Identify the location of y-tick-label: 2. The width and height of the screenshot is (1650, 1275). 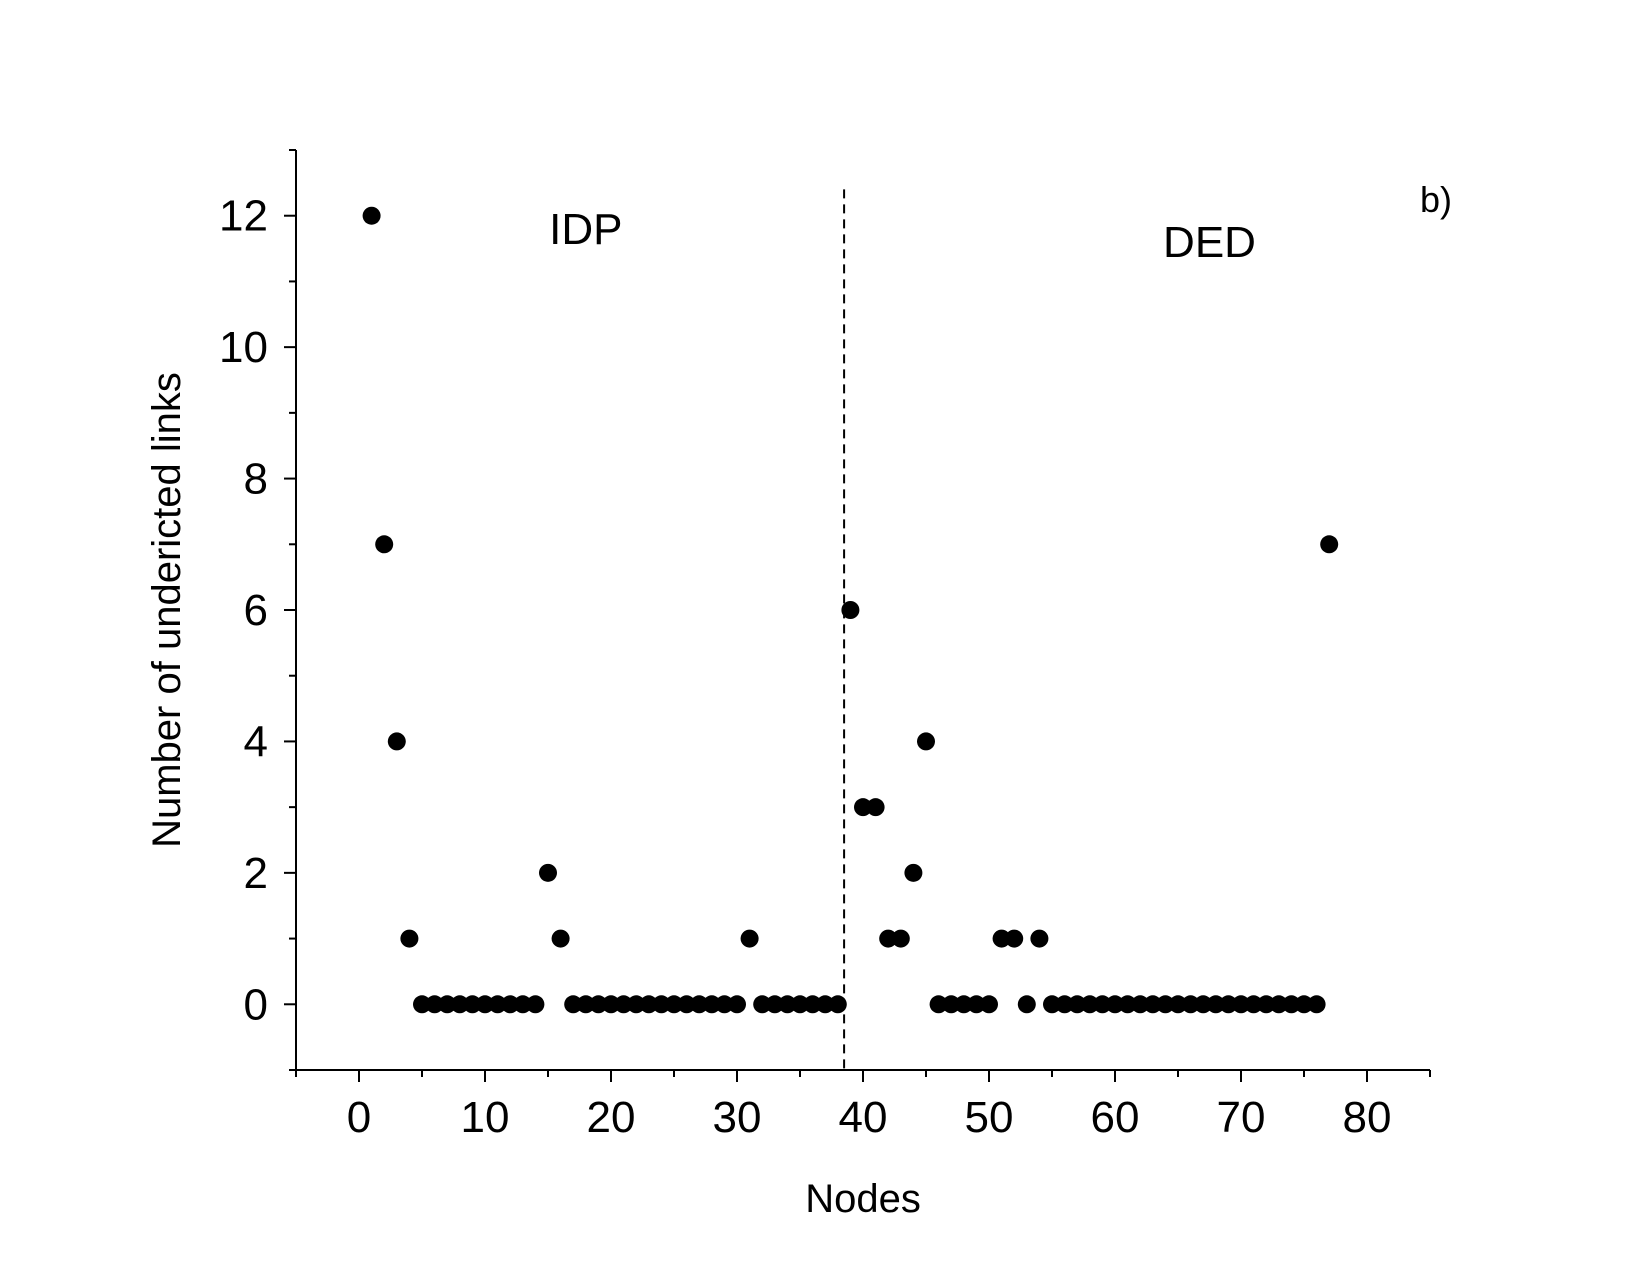
(256, 873).